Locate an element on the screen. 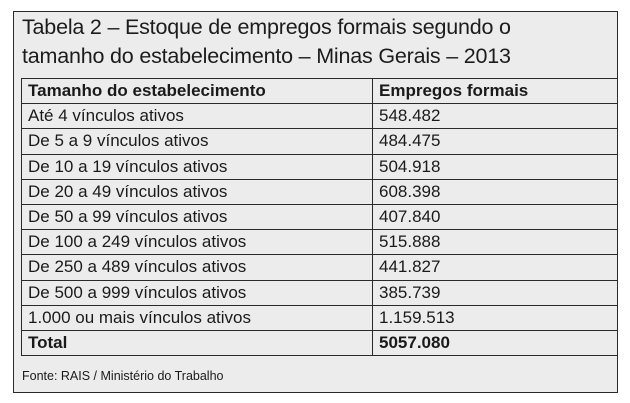  table-row: De 100 a 249 vínculos ativos 515.888 is located at coordinates (319, 242).